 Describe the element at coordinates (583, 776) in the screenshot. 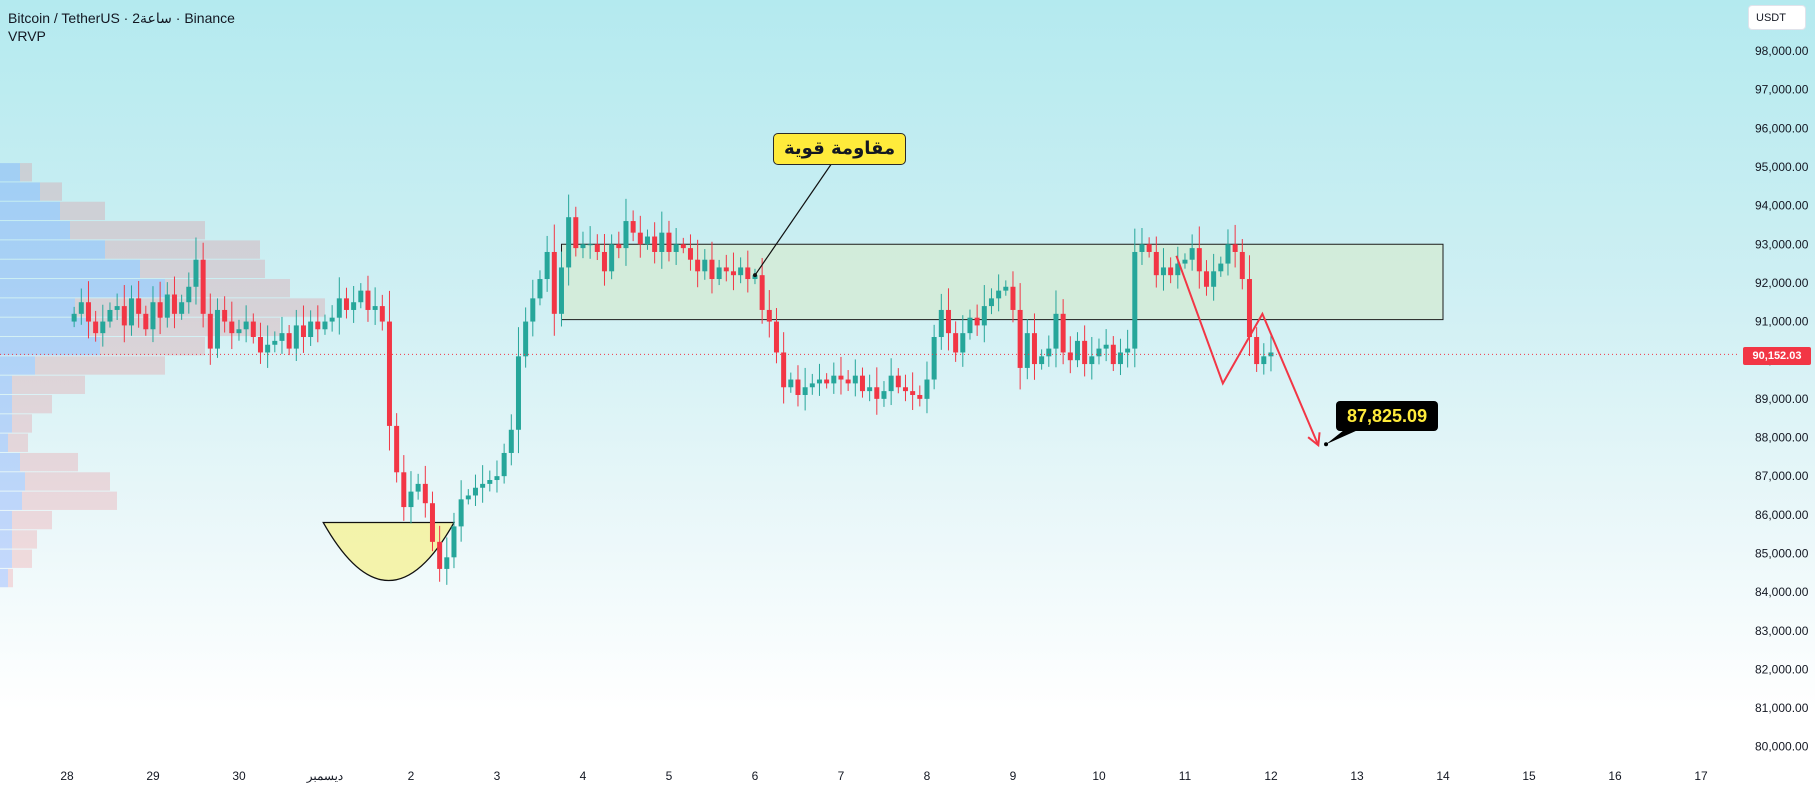

I see `time-tick-label: 4` at that location.